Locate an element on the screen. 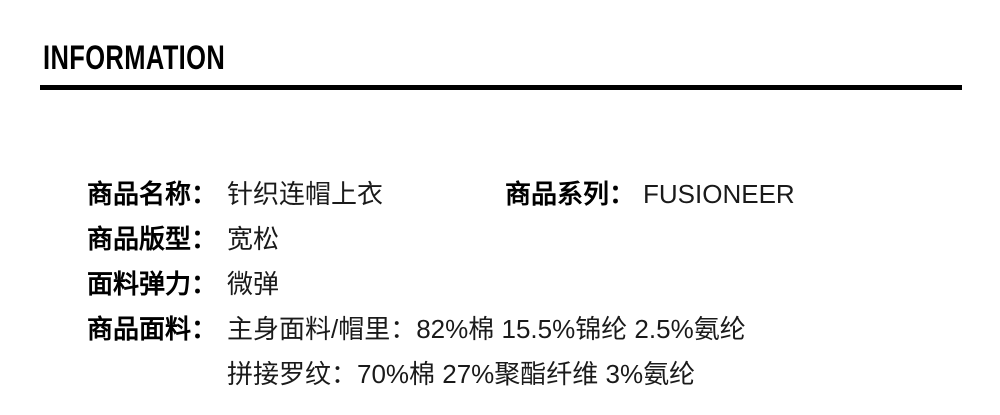  product-name-label: 商品名称： is located at coordinates (152, 194).